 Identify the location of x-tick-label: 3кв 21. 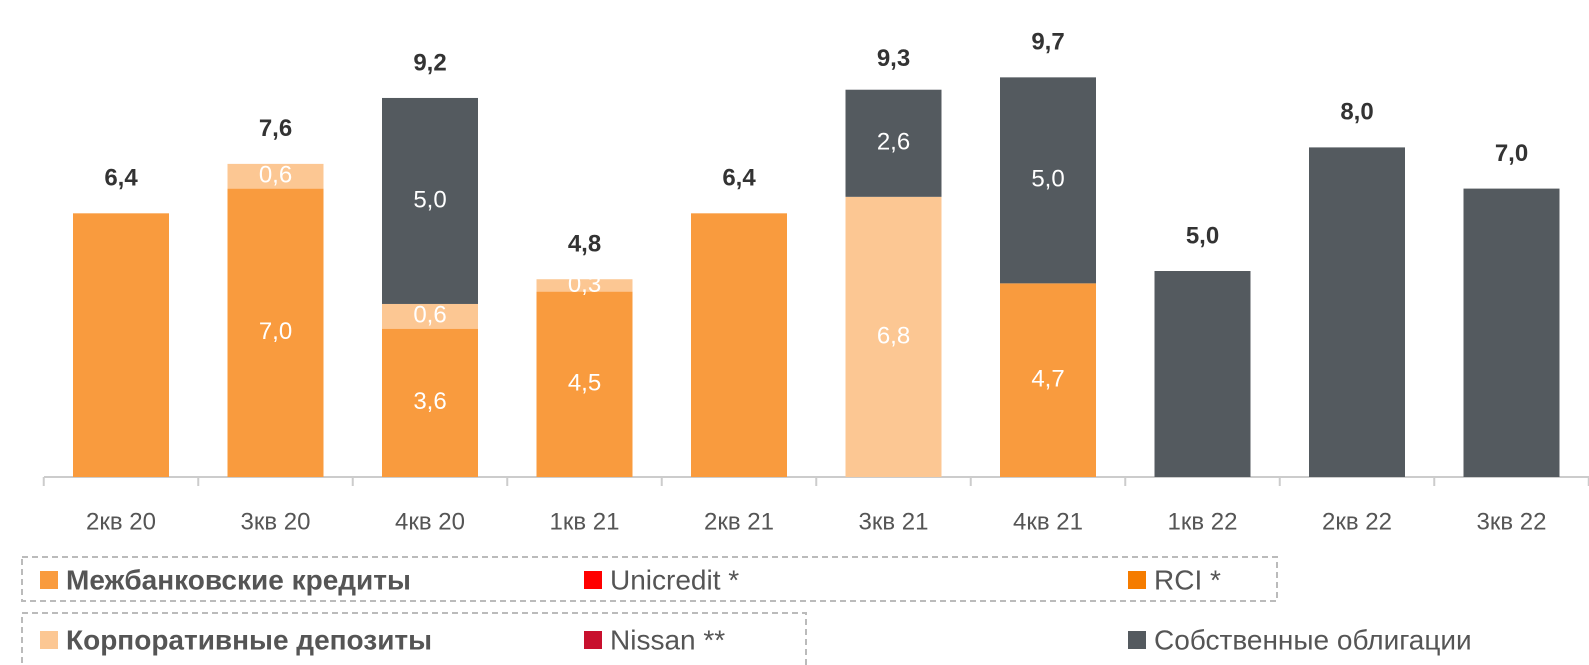
(894, 521).